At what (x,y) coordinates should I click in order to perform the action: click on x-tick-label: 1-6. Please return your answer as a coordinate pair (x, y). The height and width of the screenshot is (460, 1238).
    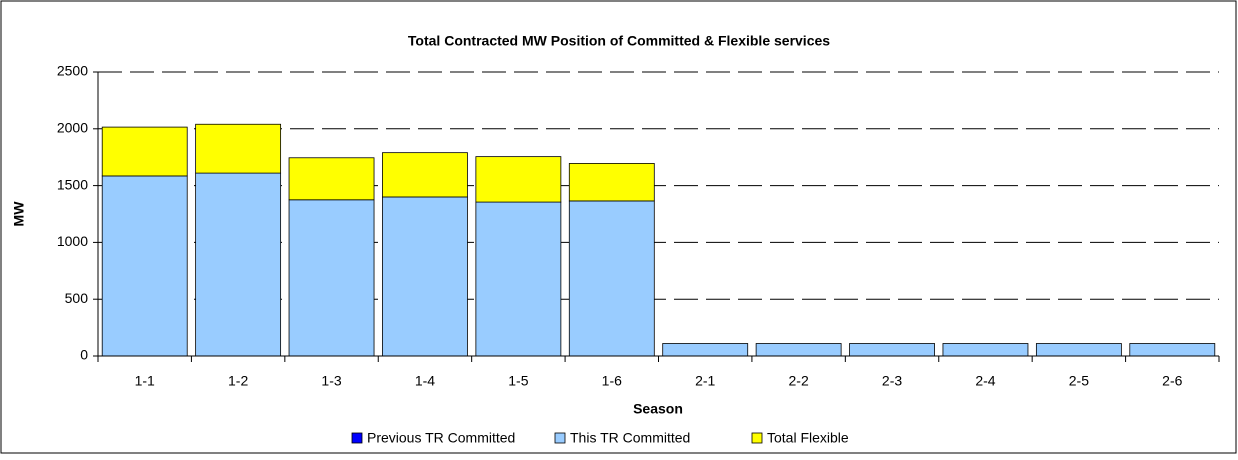
    Looking at the image, I should click on (612, 381).